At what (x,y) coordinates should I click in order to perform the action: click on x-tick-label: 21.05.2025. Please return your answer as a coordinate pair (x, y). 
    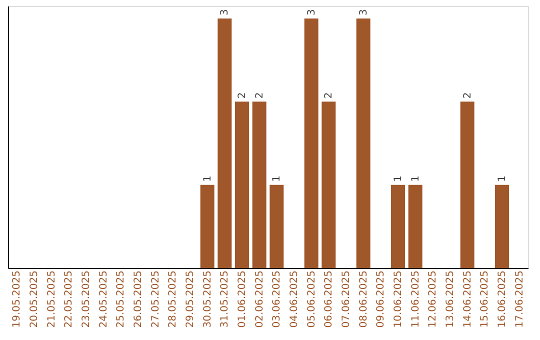
    Looking at the image, I should click on (52, 299).